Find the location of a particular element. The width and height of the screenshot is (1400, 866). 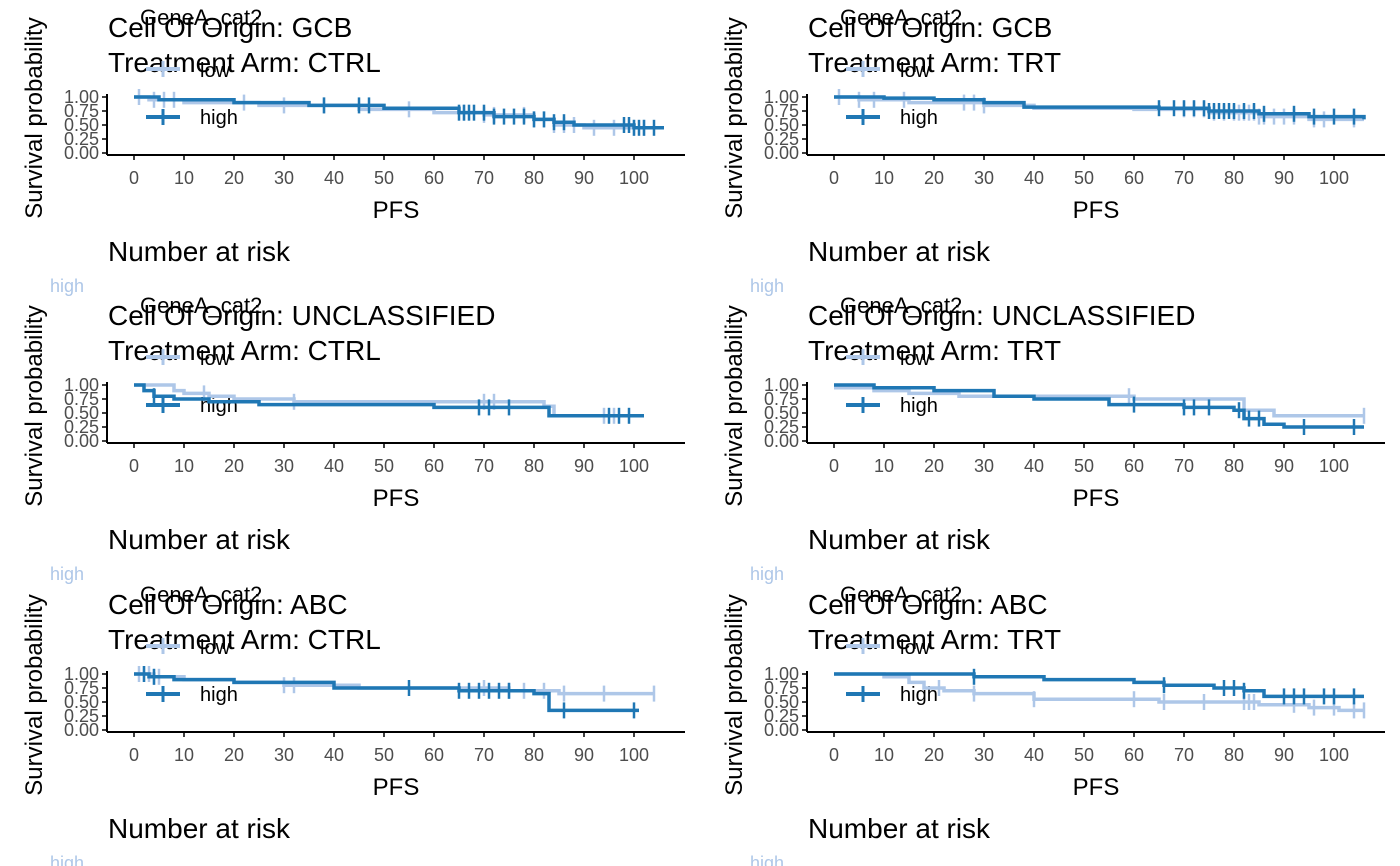

panel-title-line-1: Cell Of Origin: UNCLASSIFIED is located at coordinates (301, 315).